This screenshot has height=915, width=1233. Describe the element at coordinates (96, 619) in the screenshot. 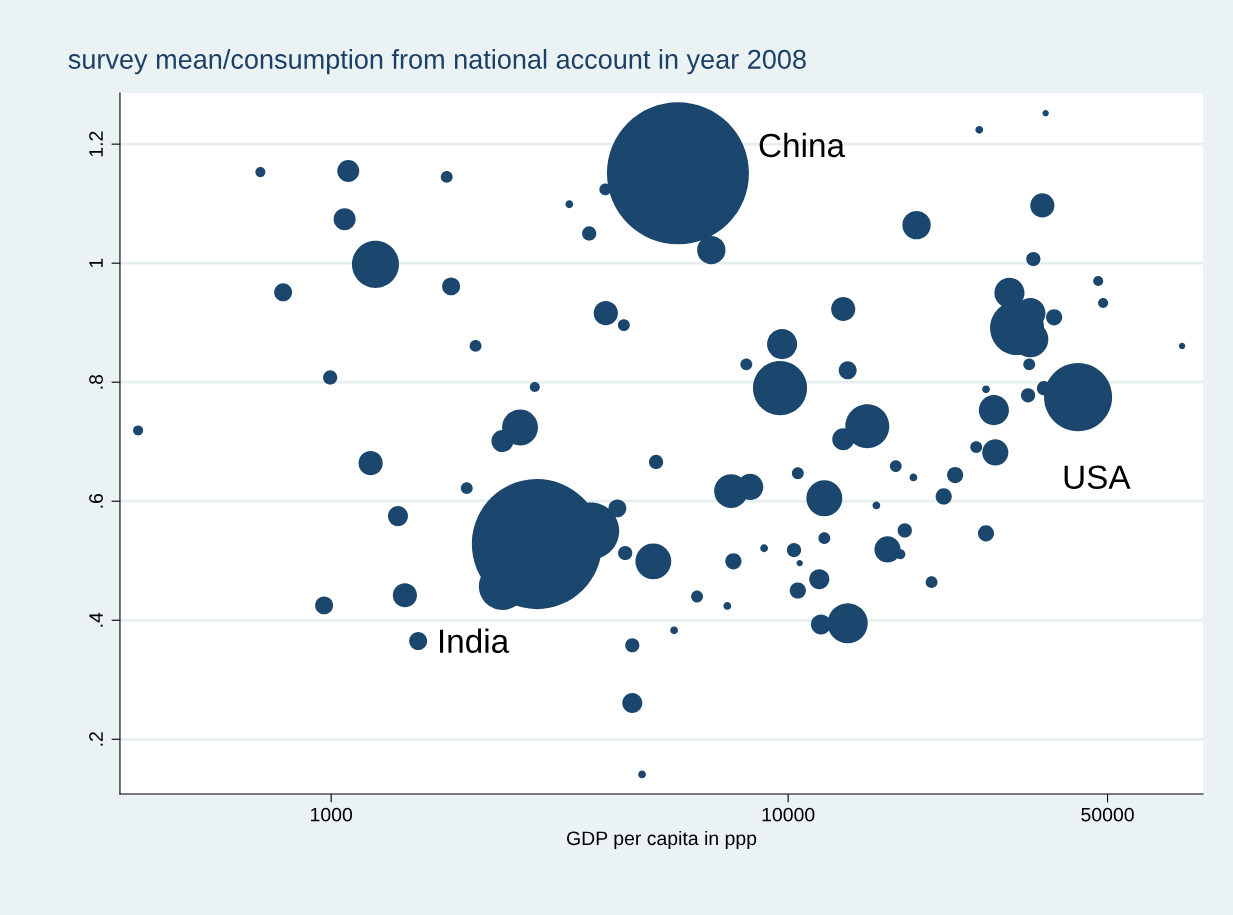

I see `y-tick-label: .4` at that location.